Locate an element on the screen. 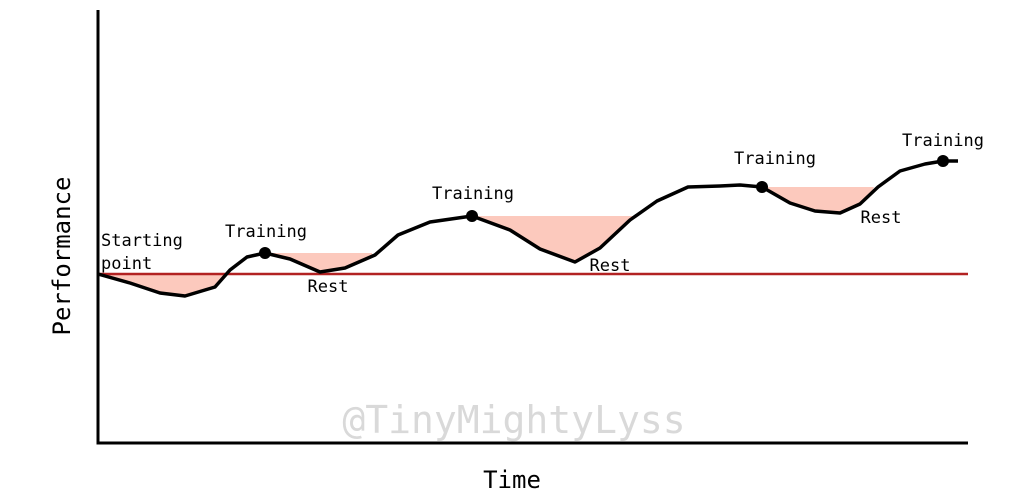  start-label: point is located at coordinates (126, 264).